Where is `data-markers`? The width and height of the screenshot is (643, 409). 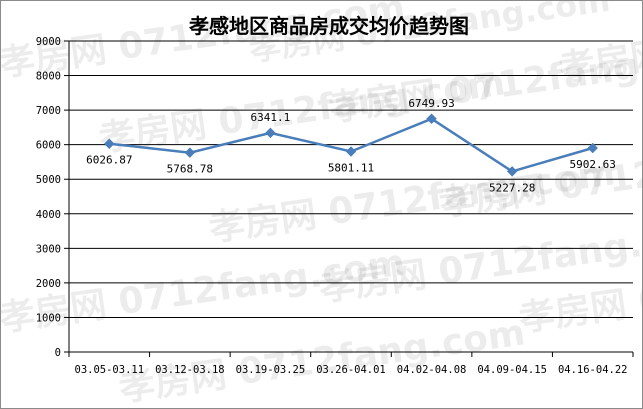
data-markers is located at coordinates (351, 145).